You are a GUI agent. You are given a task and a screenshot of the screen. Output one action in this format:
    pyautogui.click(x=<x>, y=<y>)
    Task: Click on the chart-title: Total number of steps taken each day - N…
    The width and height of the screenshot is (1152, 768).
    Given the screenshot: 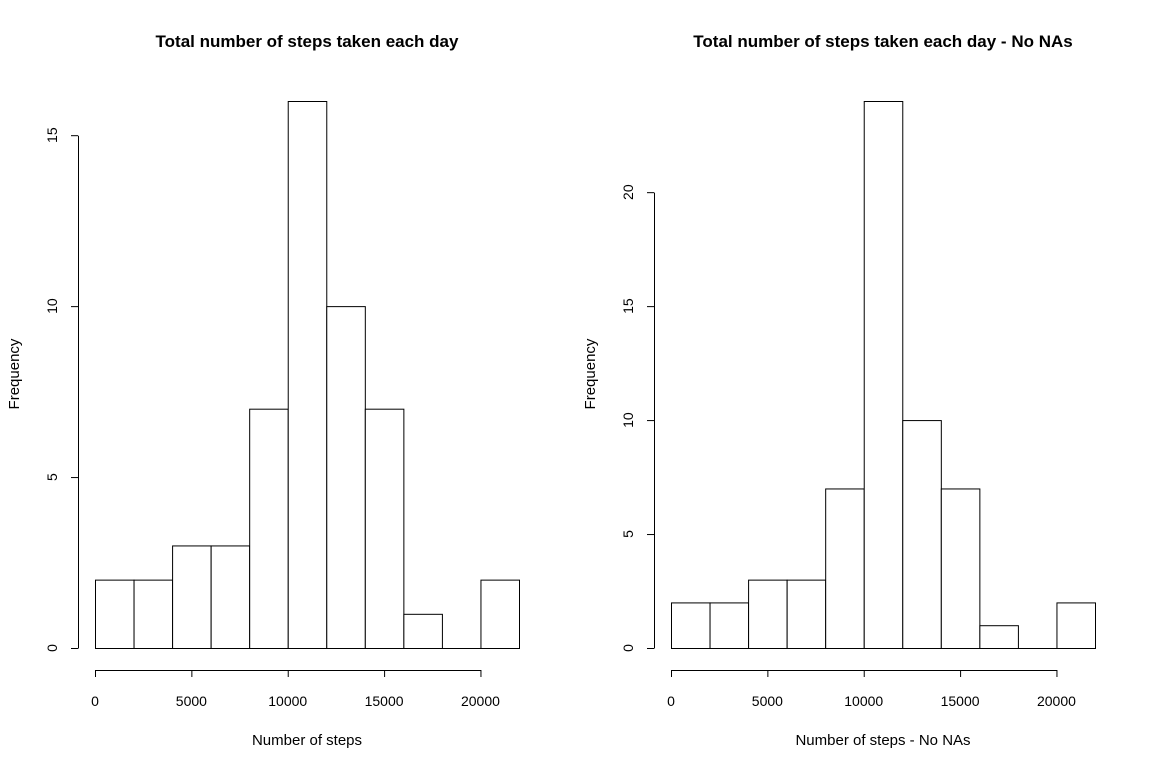 What is the action you would take?
    pyautogui.click(x=882, y=41)
    